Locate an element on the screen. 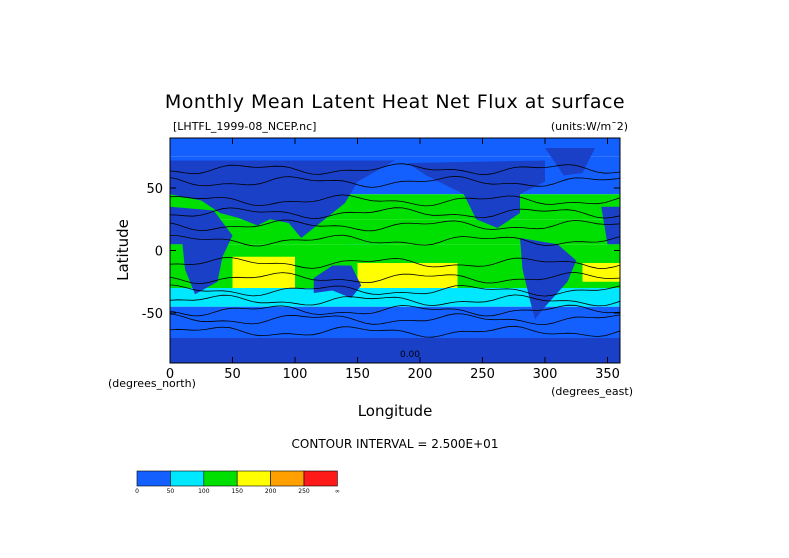 Image resolution: width=789 pixels, height=558 pixels. land-africa is located at coordinates (610, 225).